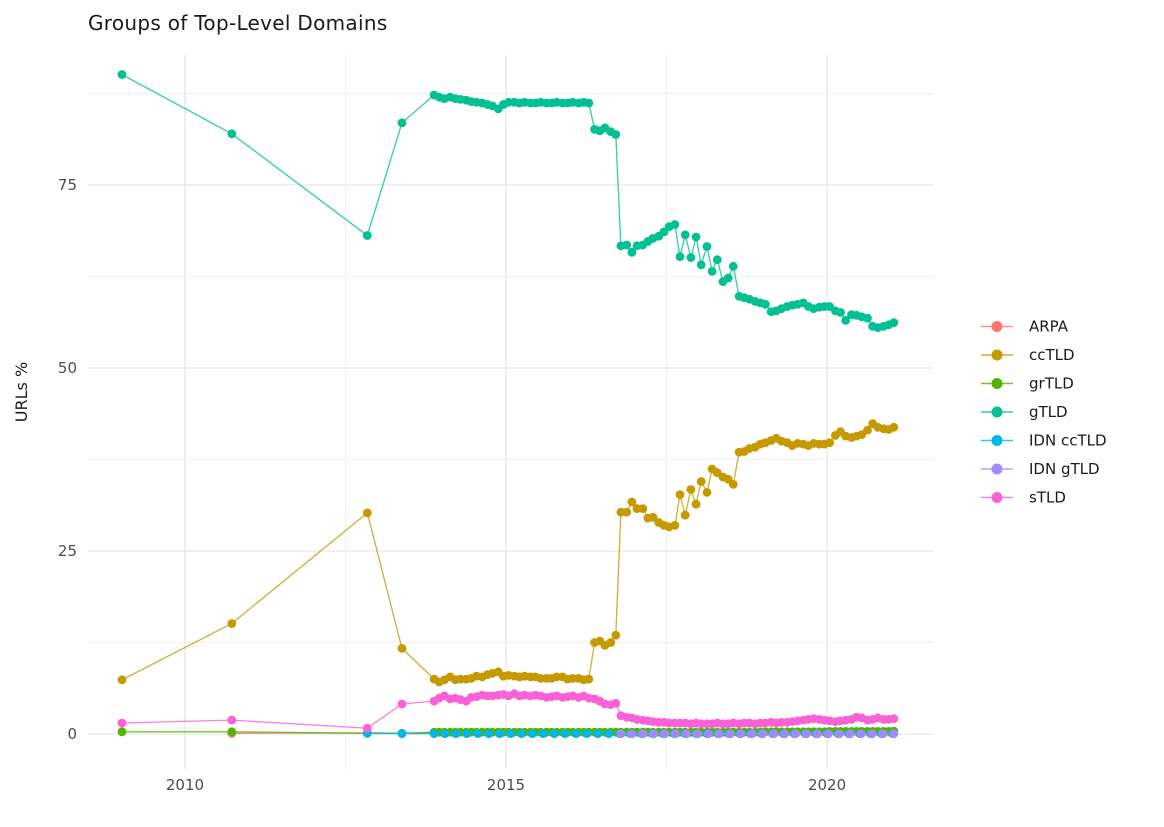  What do you see at coordinates (757, 734) in the screenshot?
I see `series-IDN-gTLD` at bounding box center [757, 734].